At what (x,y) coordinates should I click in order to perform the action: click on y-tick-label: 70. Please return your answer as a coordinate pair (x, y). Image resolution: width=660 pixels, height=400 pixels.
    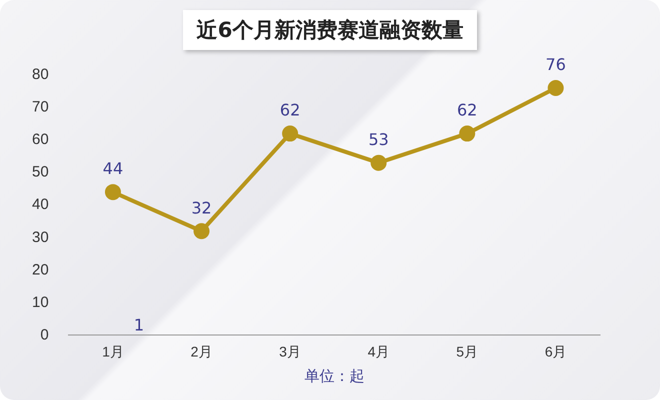
    Looking at the image, I should click on (40, 107).